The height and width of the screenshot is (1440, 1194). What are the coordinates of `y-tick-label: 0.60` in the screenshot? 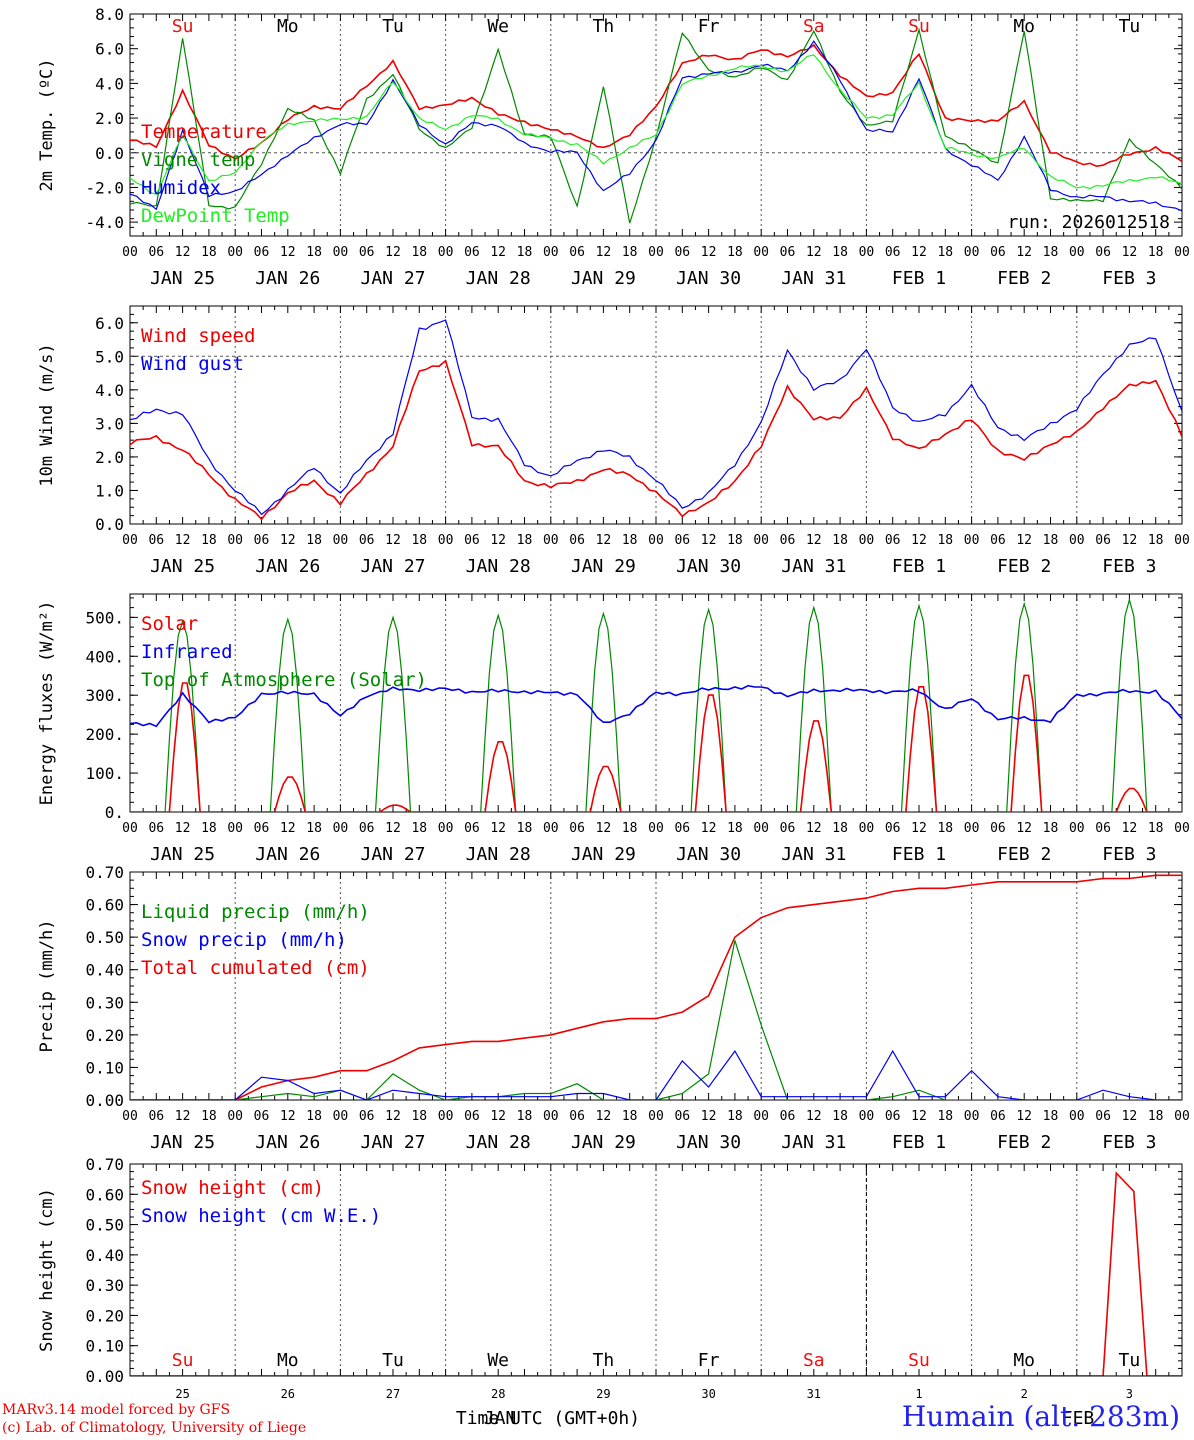 It's located at (104, 1194).